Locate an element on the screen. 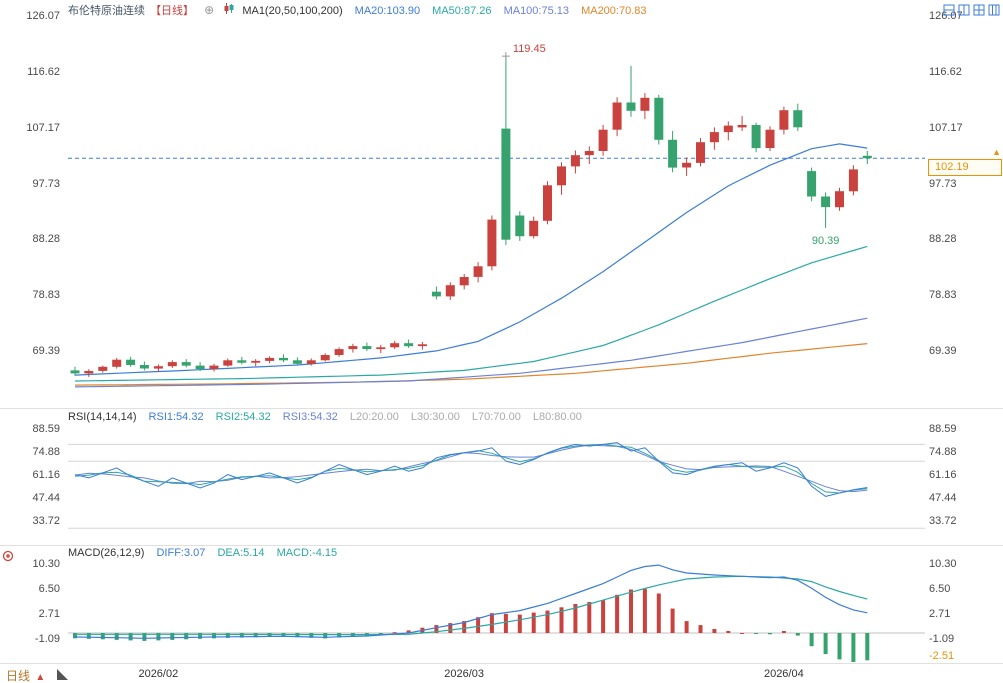 The image size is (1003, 683). indicator-settings-icon is located at coordinates (8, 555).